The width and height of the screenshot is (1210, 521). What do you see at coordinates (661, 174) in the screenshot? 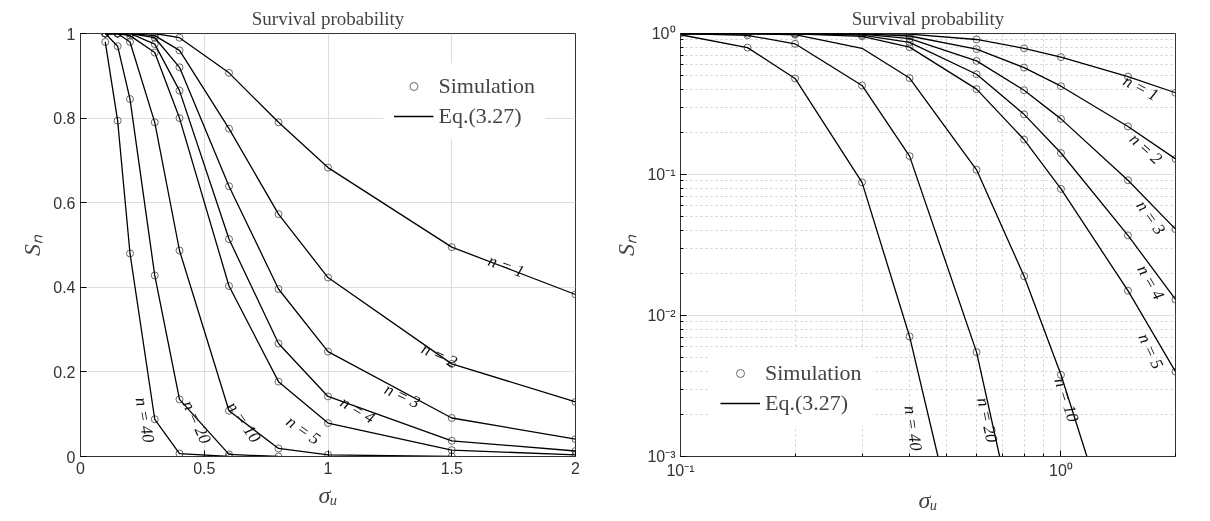
I see `y-tick-label: 10⁻¹` at bounding box center [661, 174].